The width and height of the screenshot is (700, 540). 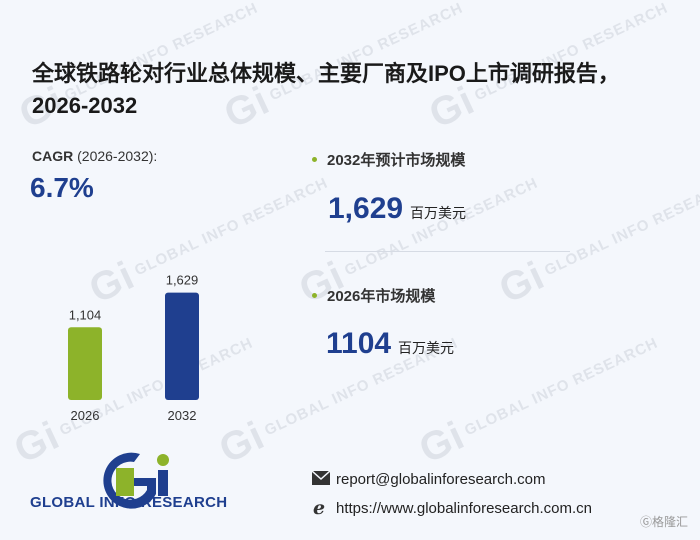 I want to click on stat-2026-value: 1104, so click(x=359, y=343).